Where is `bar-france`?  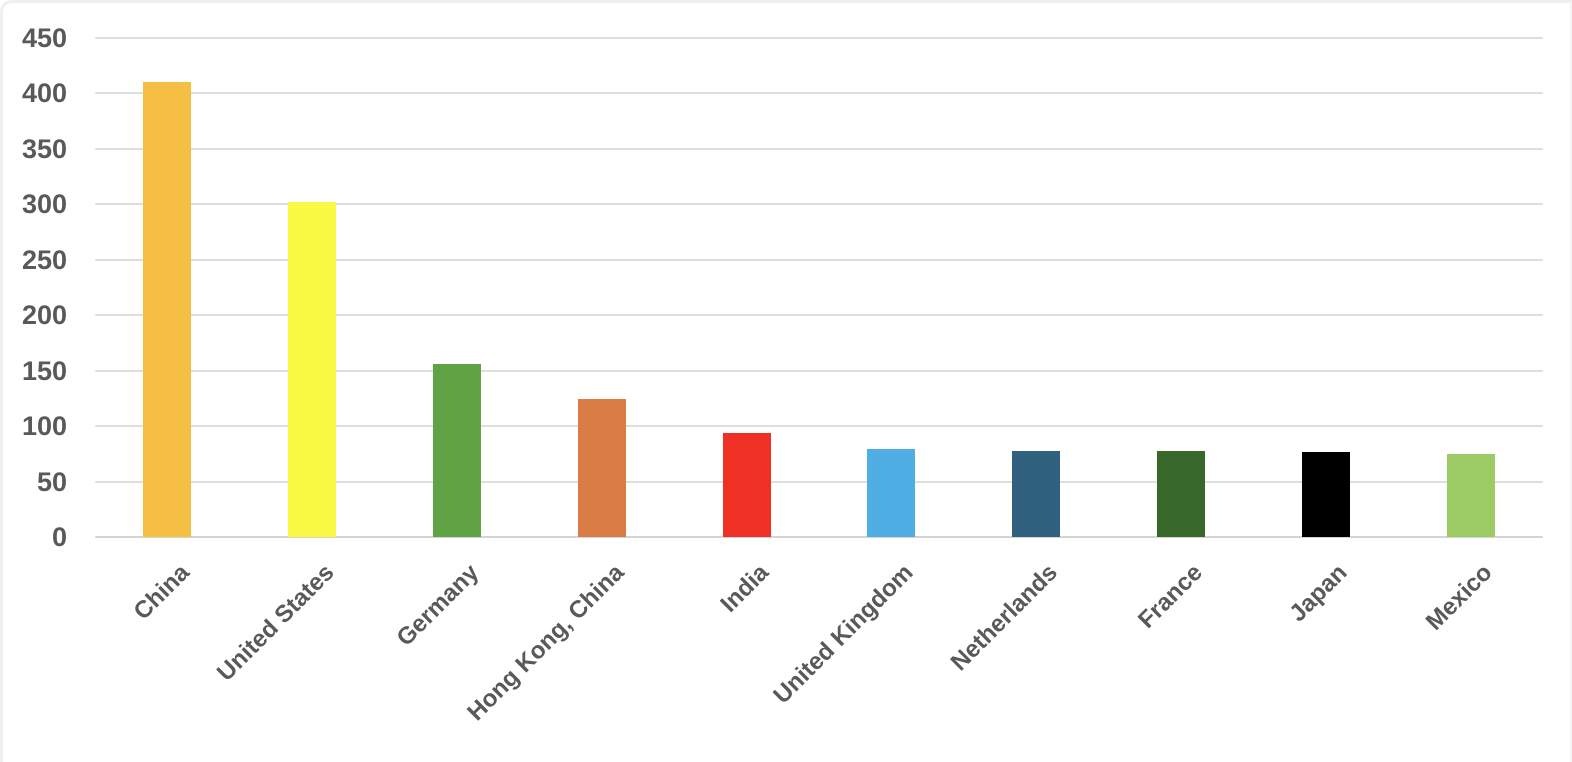 bar-france is located at coordinates (1181, 493).